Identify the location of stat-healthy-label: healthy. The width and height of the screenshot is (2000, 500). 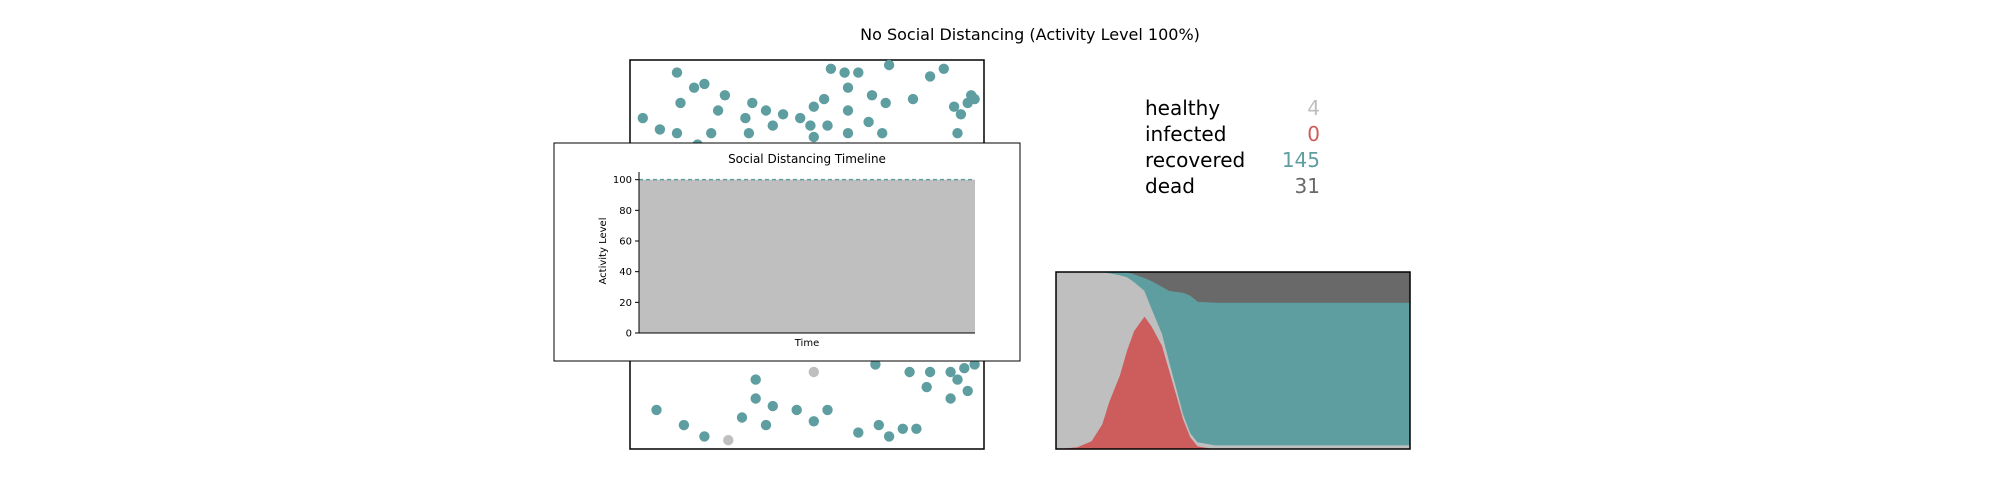
(1182, 108).